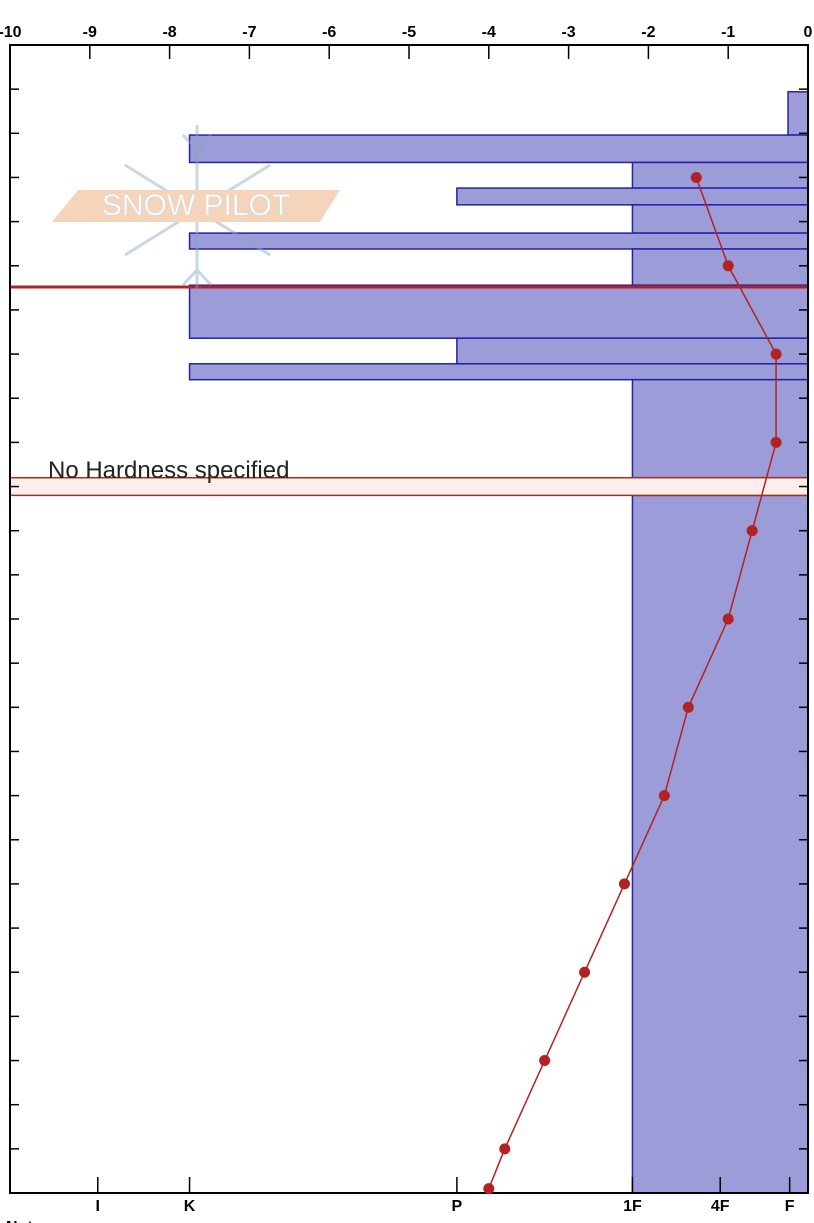  I want to click on x-tick-label: -8, so click(169, 32).